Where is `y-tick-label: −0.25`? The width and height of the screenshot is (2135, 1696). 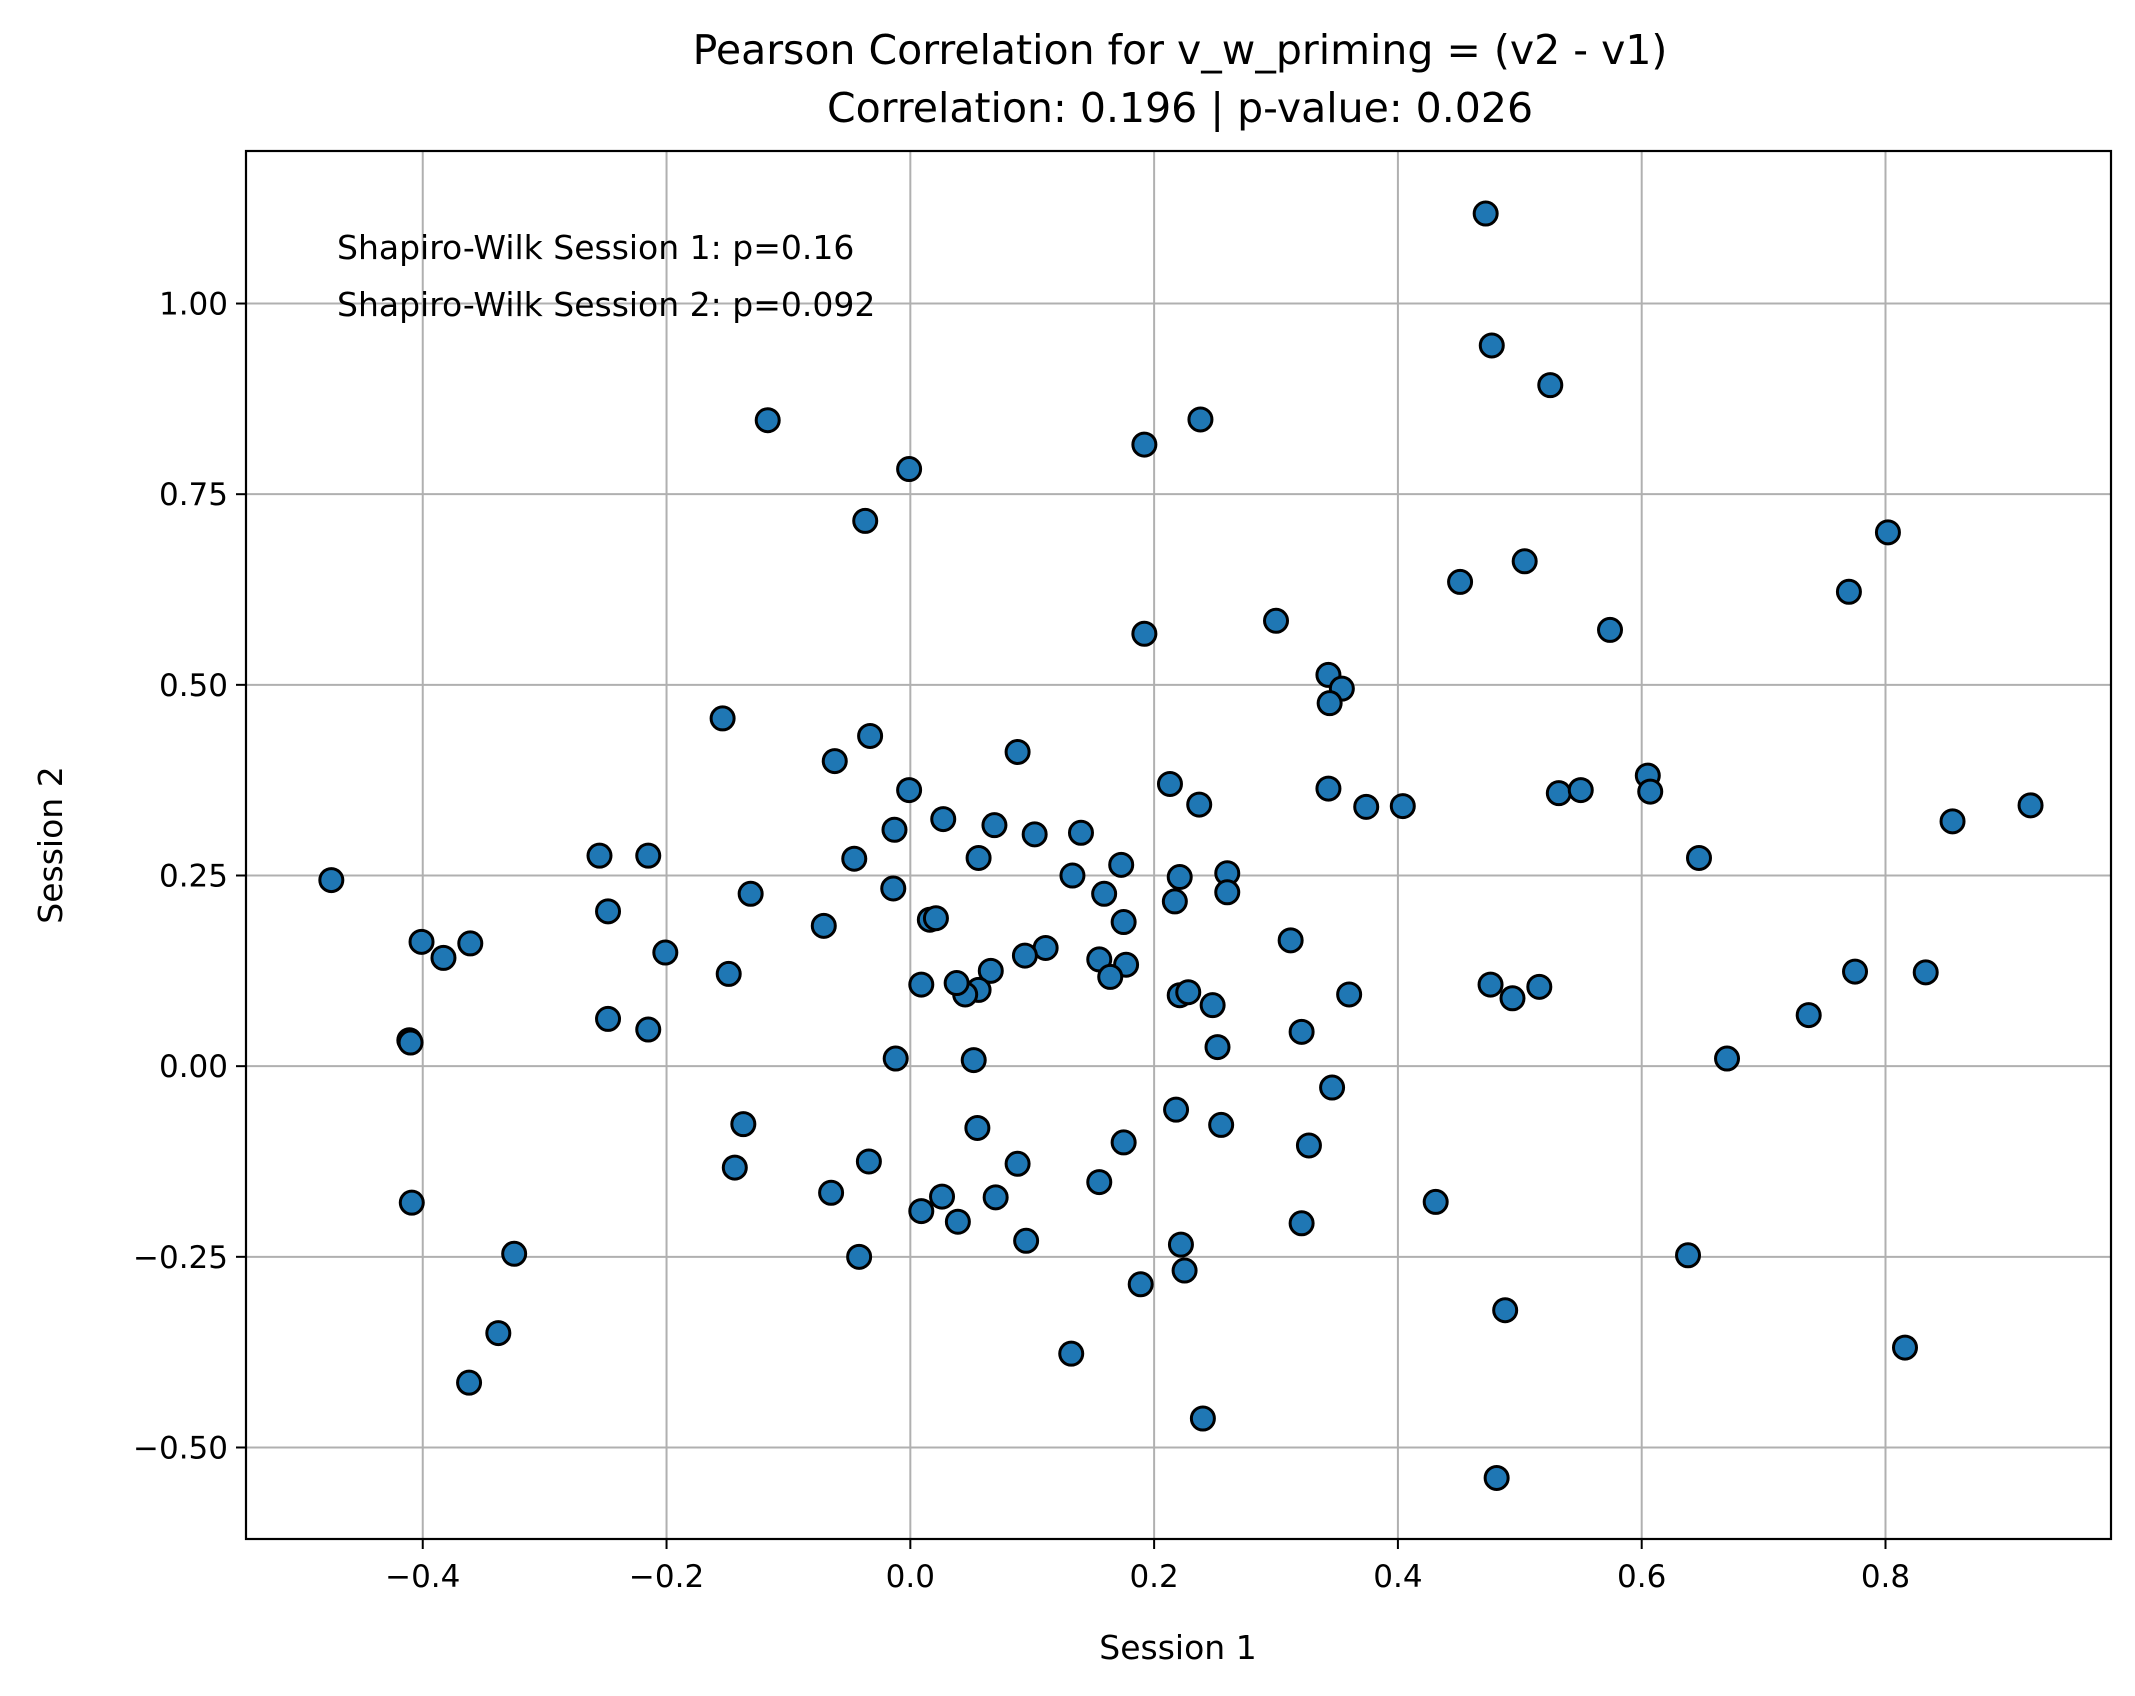
y-tick-label: −0.25 is located at coordinates (180, 1258).